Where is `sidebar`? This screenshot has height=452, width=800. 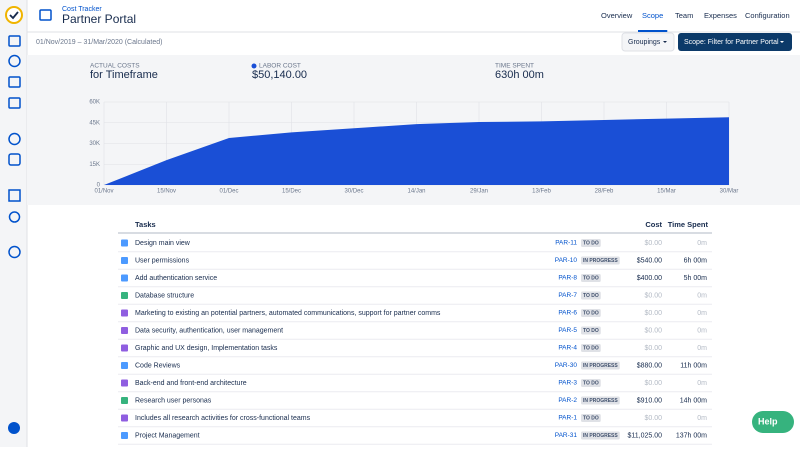
sidebar is located at coordinates (13, 223).